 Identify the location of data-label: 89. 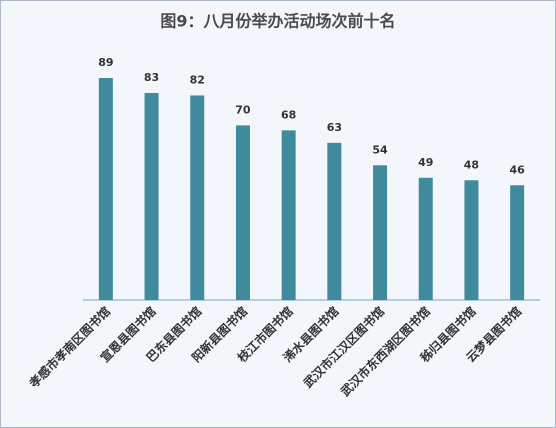
(105, 62).